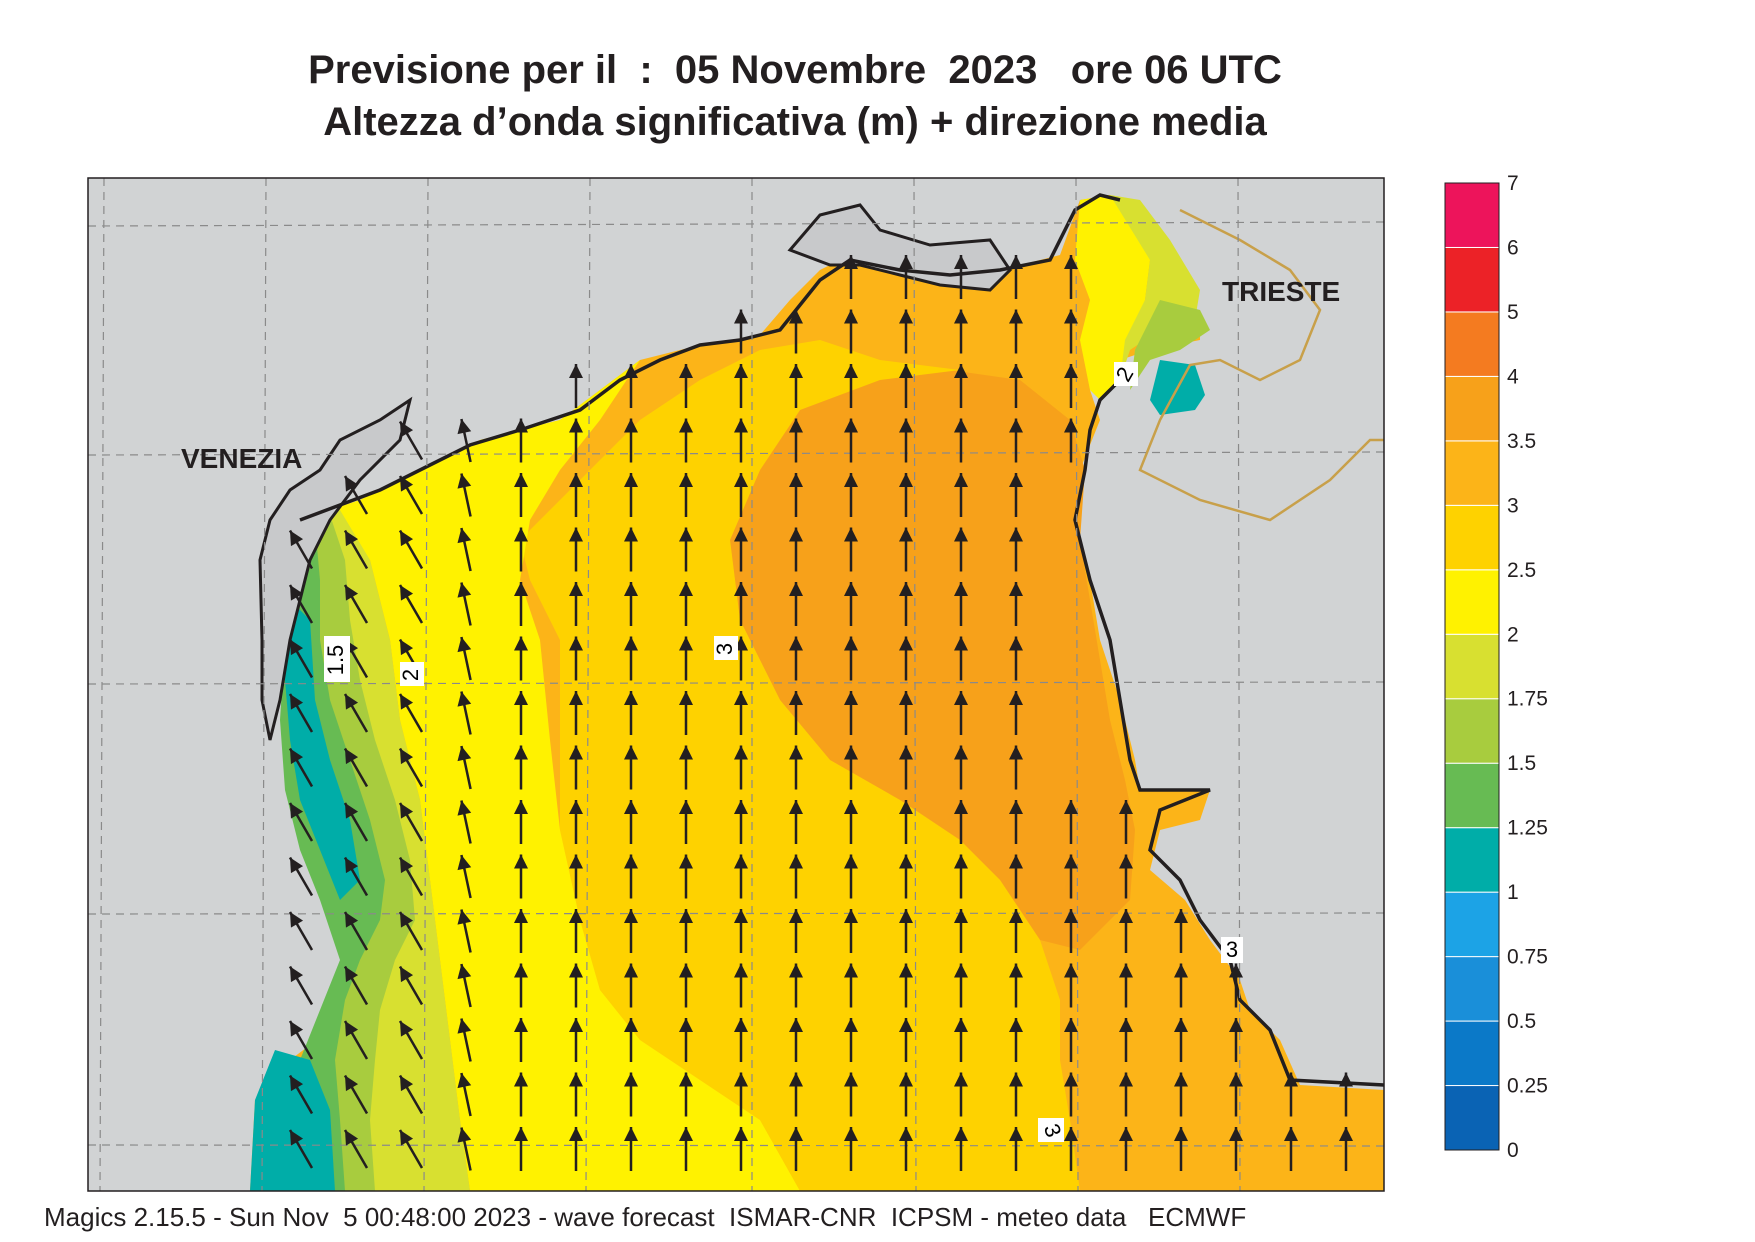 The height and width of the screenshot is (1242, 1755). What do you see at coordinates (241, 458) in the screenshot?
I see `place-label-venezia: VENEZIA` at bounding box center [241, 458].